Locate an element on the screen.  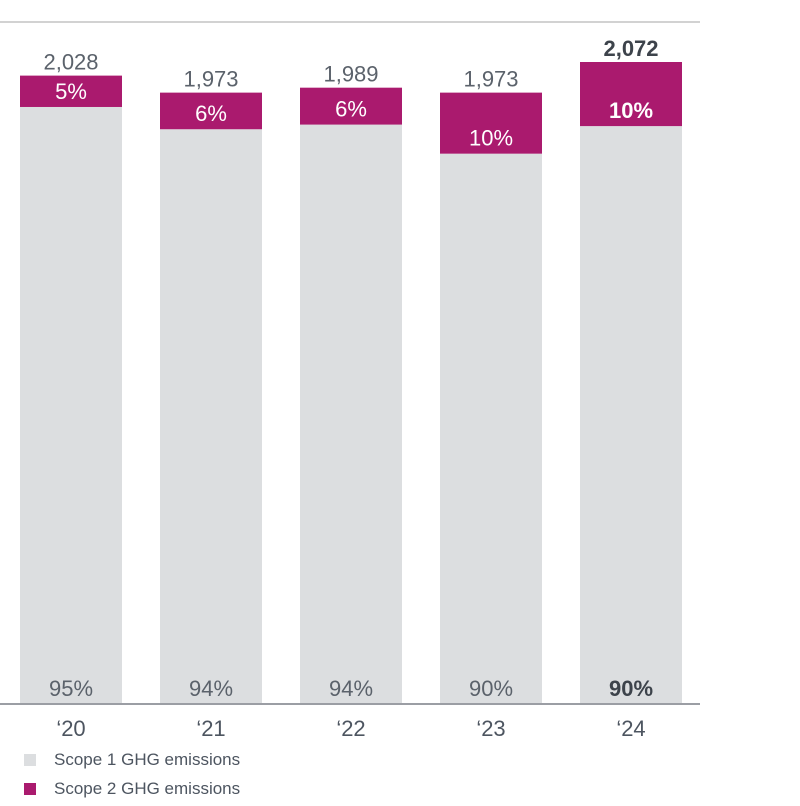
legend-label-scope-1: Scope 1 GHG emissions is located at coordinates (147, 759).